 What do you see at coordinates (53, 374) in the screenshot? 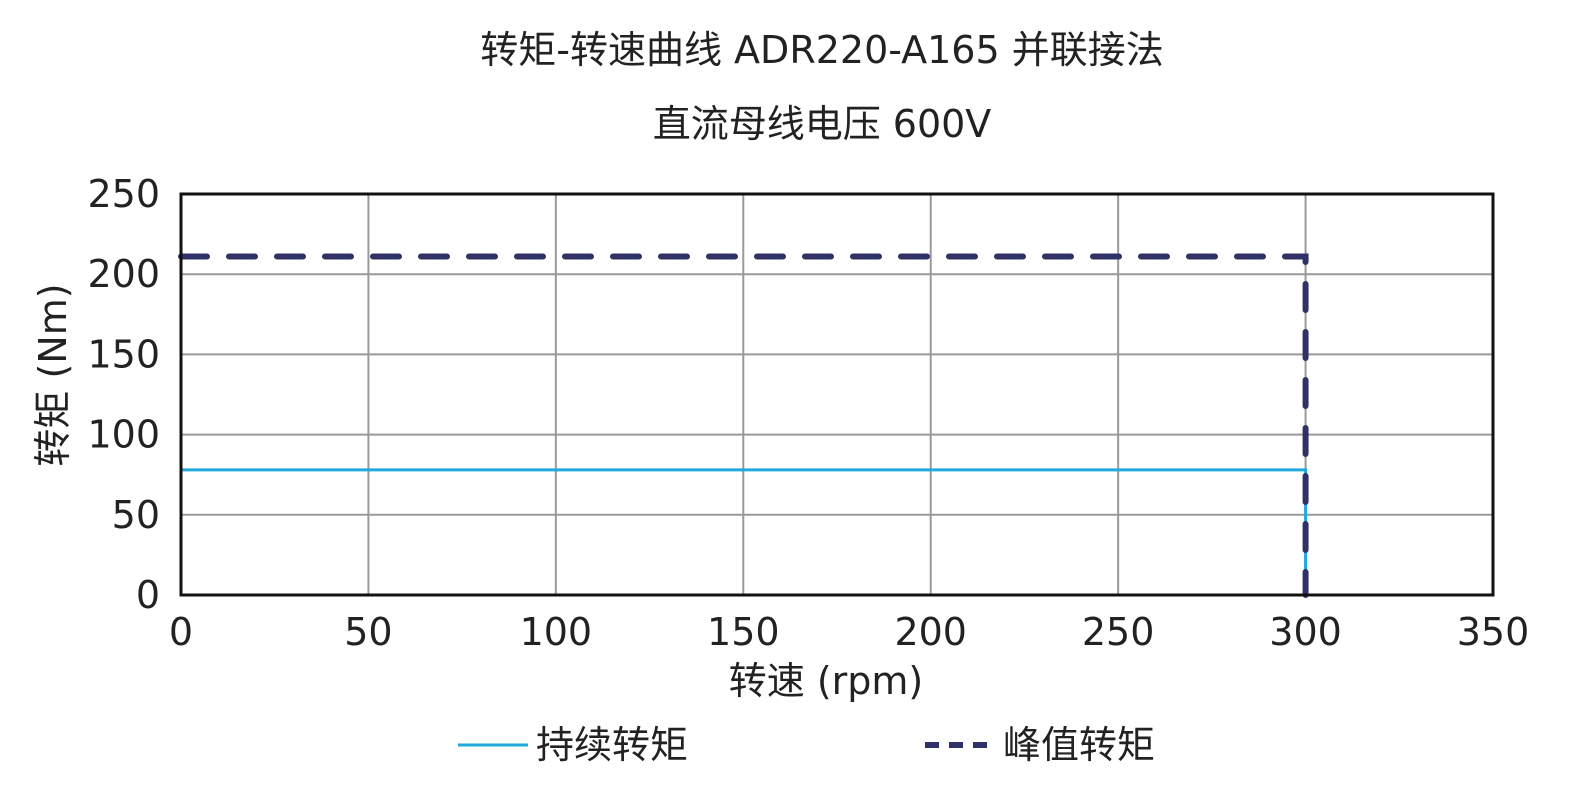
I see `y-axis-label: 转矩 (Nm)` at bounding box center [53, 374].